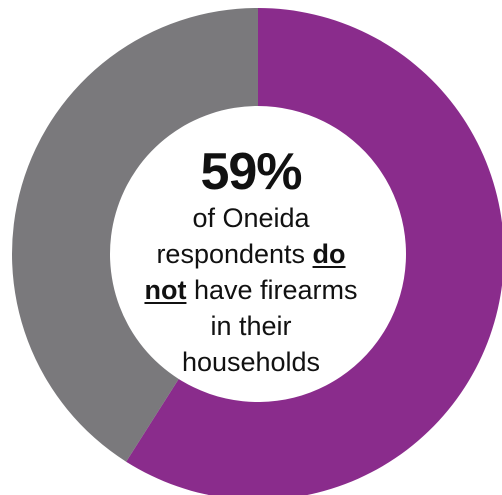 This screenshot has width=502, height=495. Describe the element at coordinates (251, 172) in the screenshot. I see `center-percent: 59%` at that location.